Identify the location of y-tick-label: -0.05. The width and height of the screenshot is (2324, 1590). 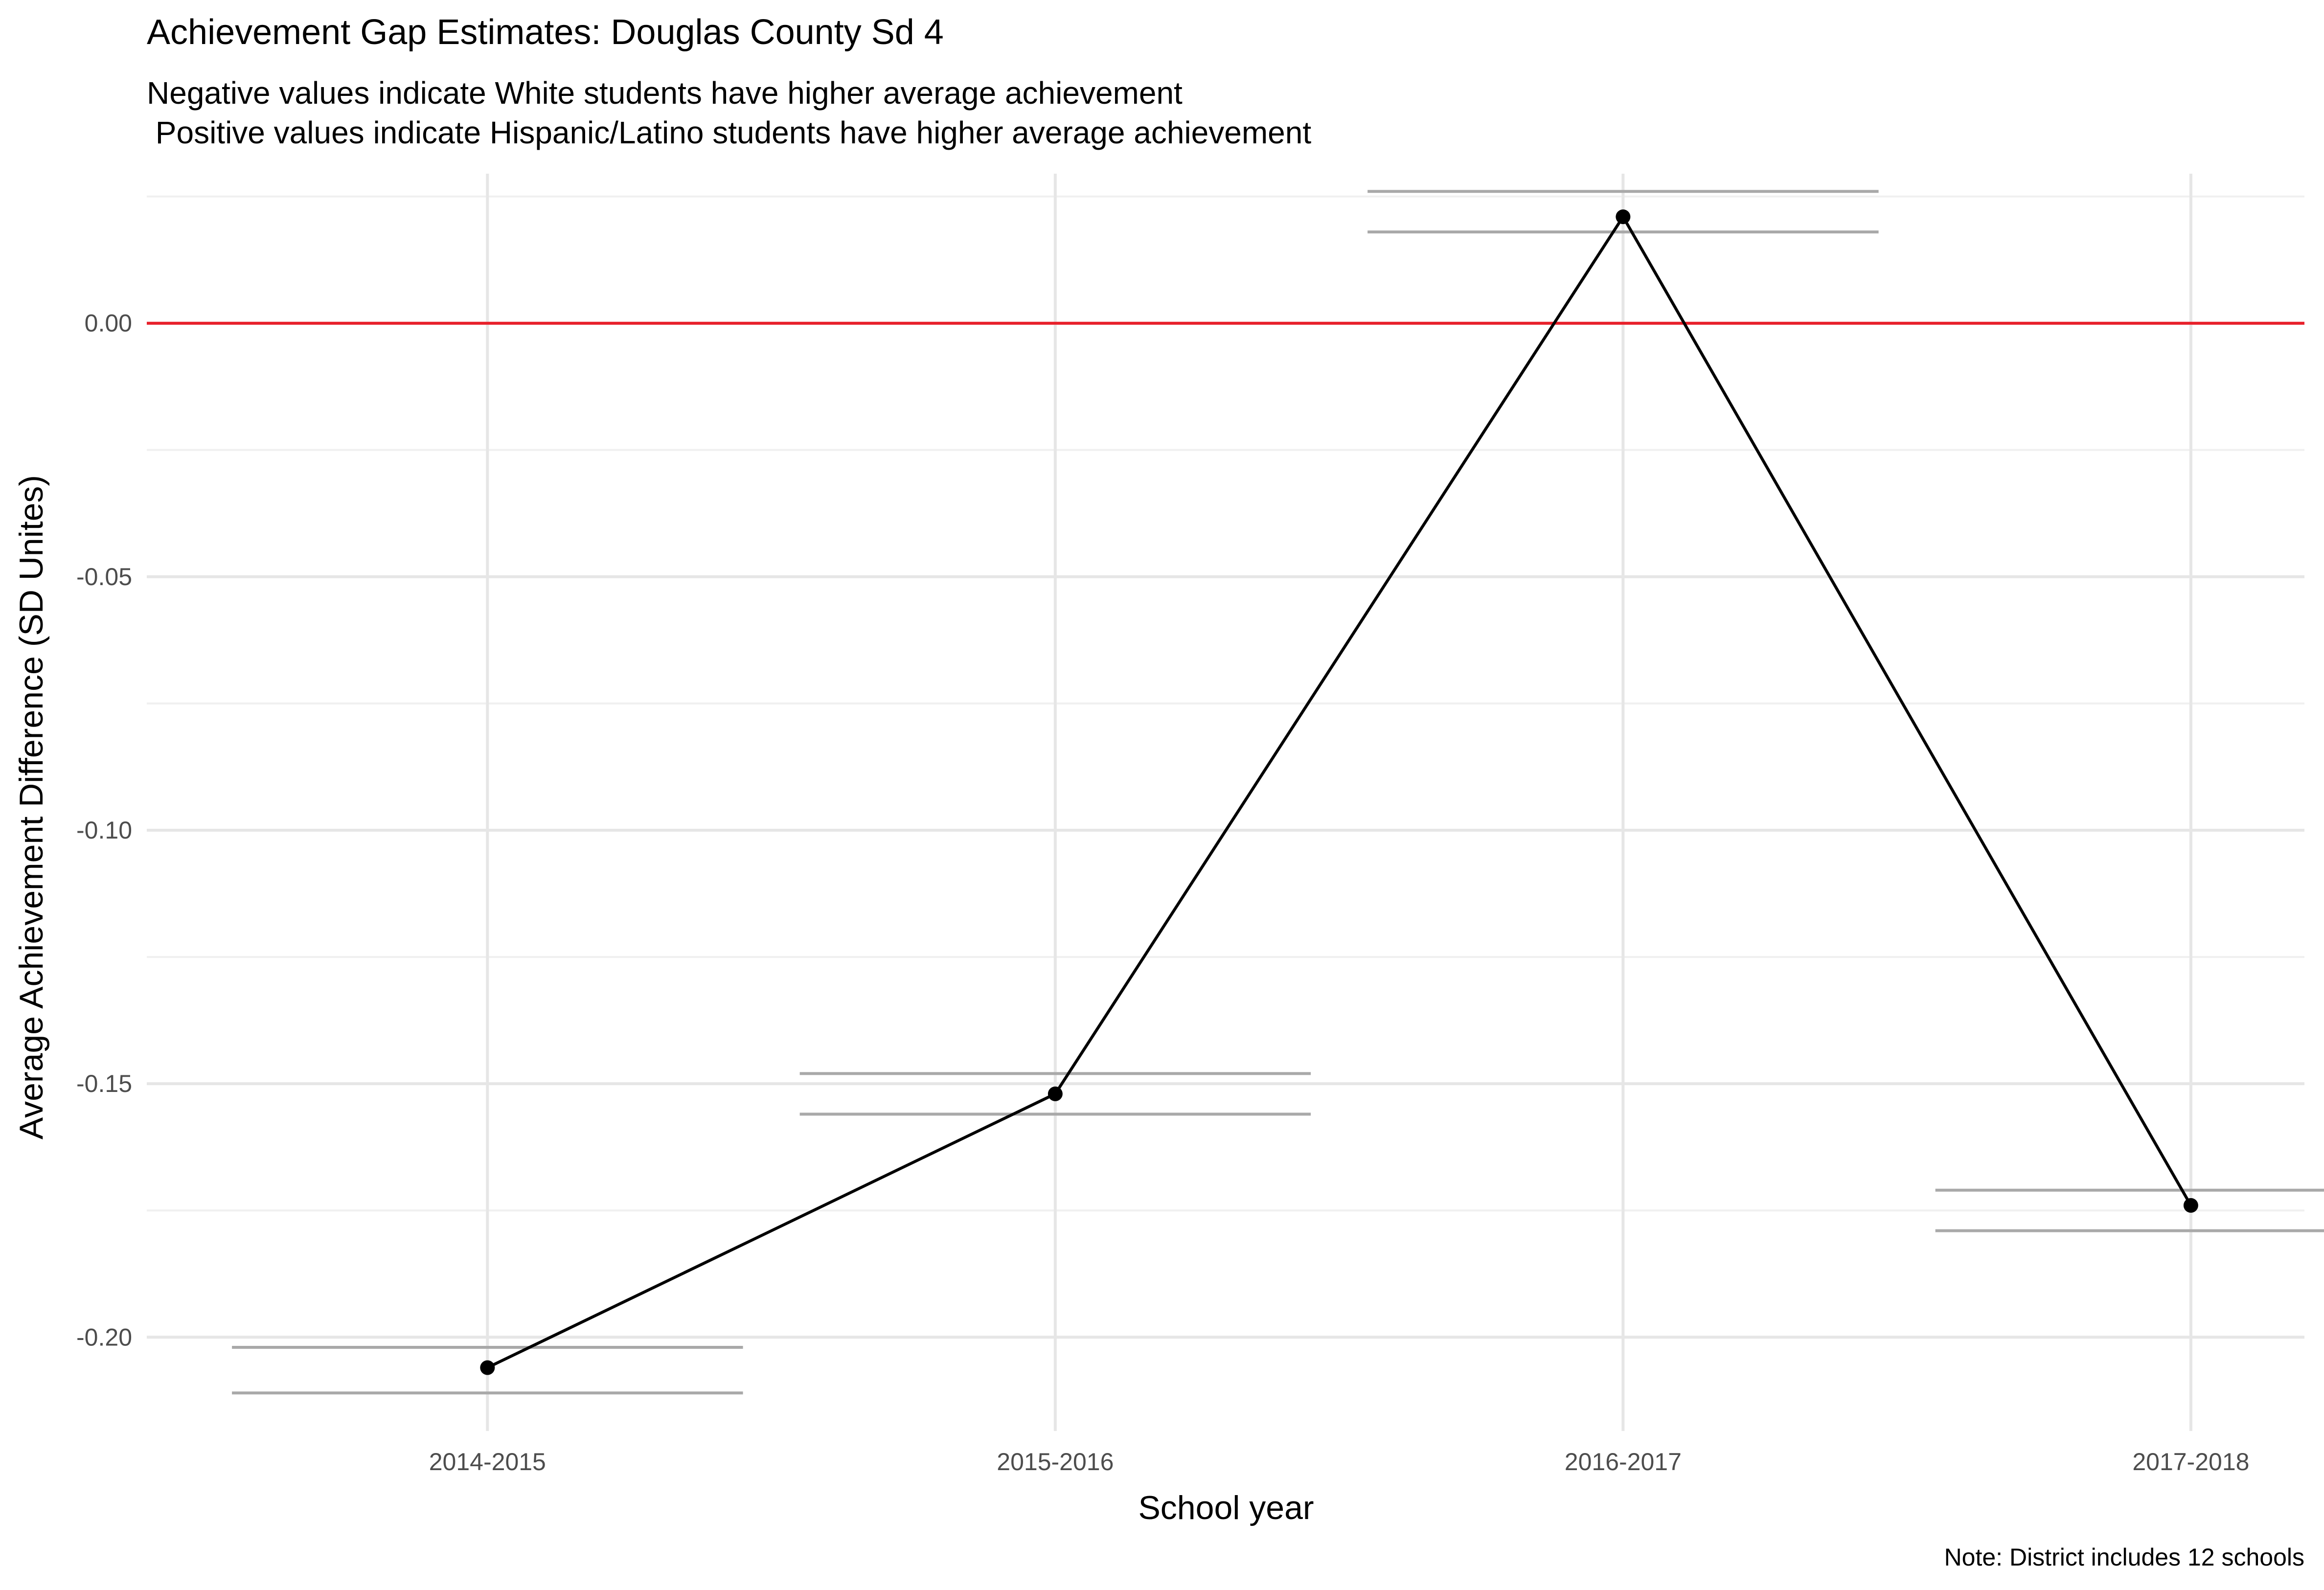
(104, 577).